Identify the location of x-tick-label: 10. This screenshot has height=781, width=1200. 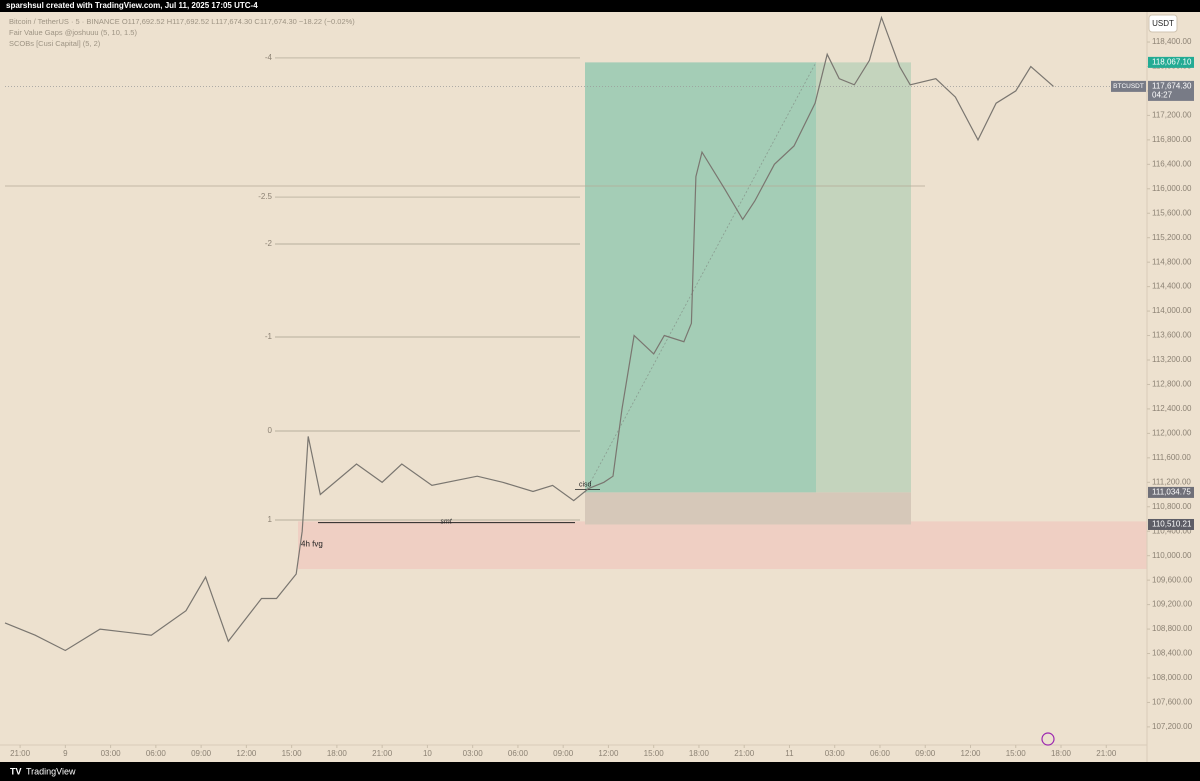
(427, 753).